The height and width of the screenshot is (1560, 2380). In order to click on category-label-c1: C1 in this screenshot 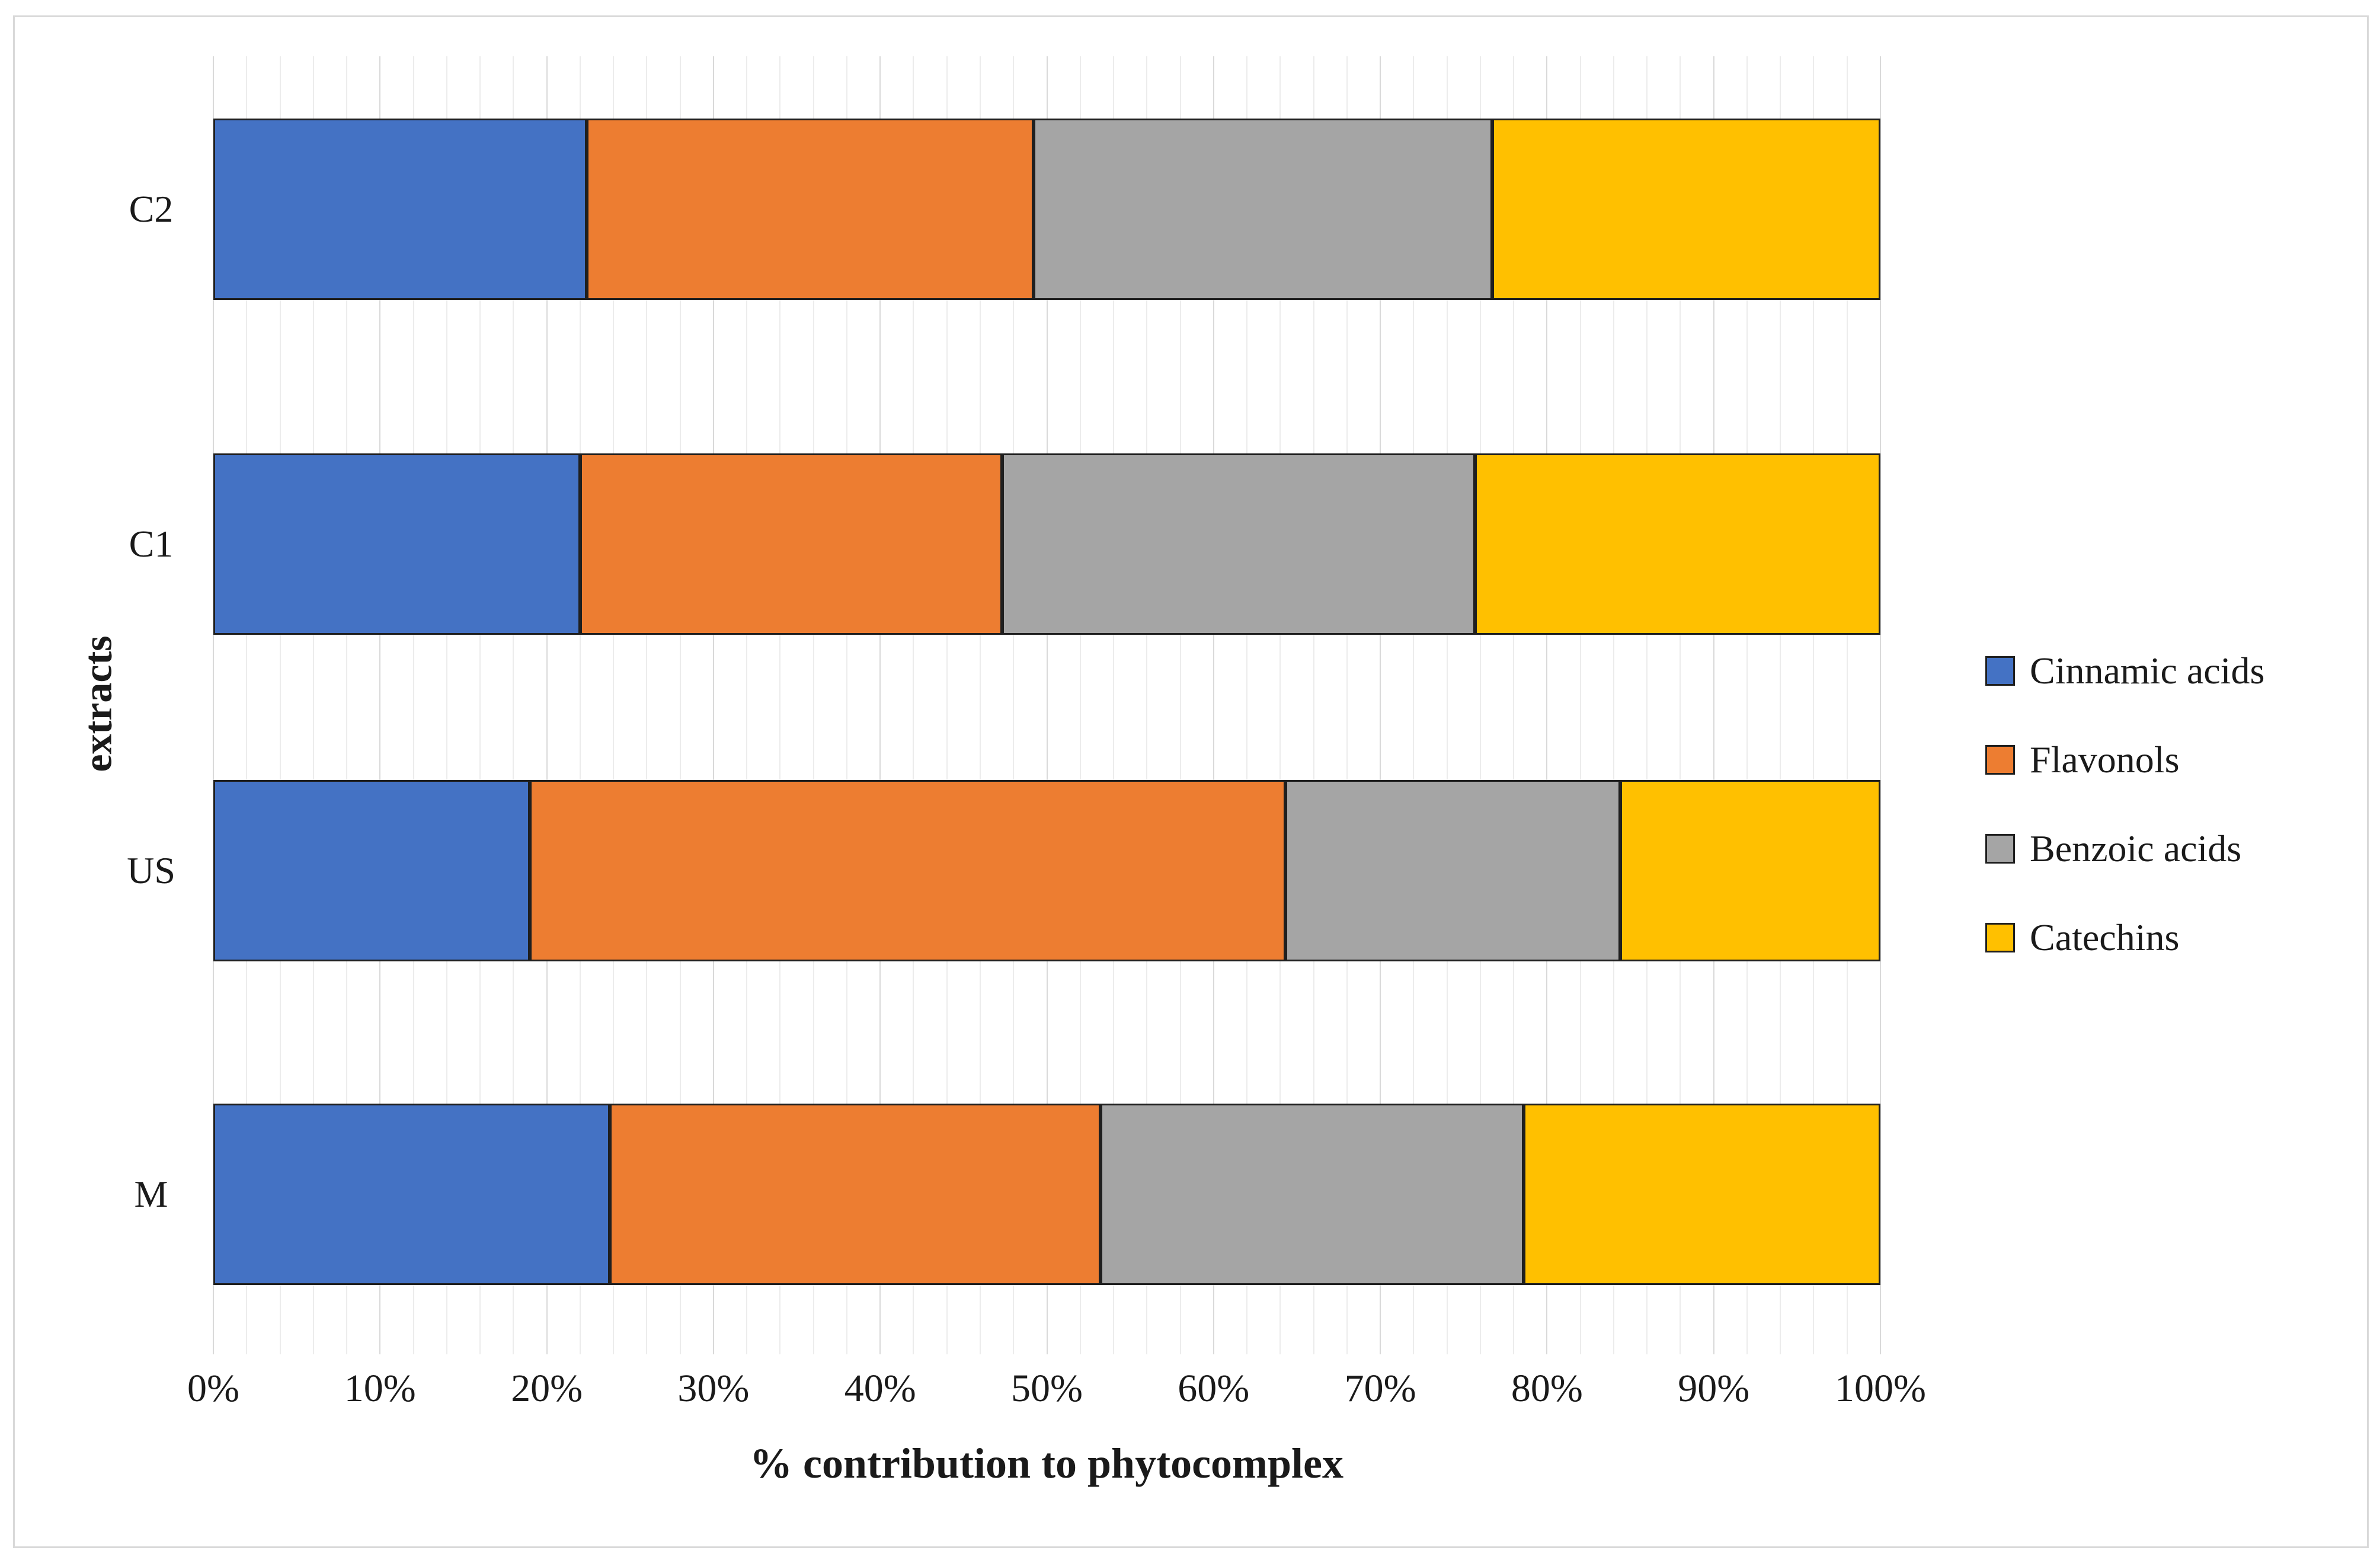, I will do `click(151, 544)`.